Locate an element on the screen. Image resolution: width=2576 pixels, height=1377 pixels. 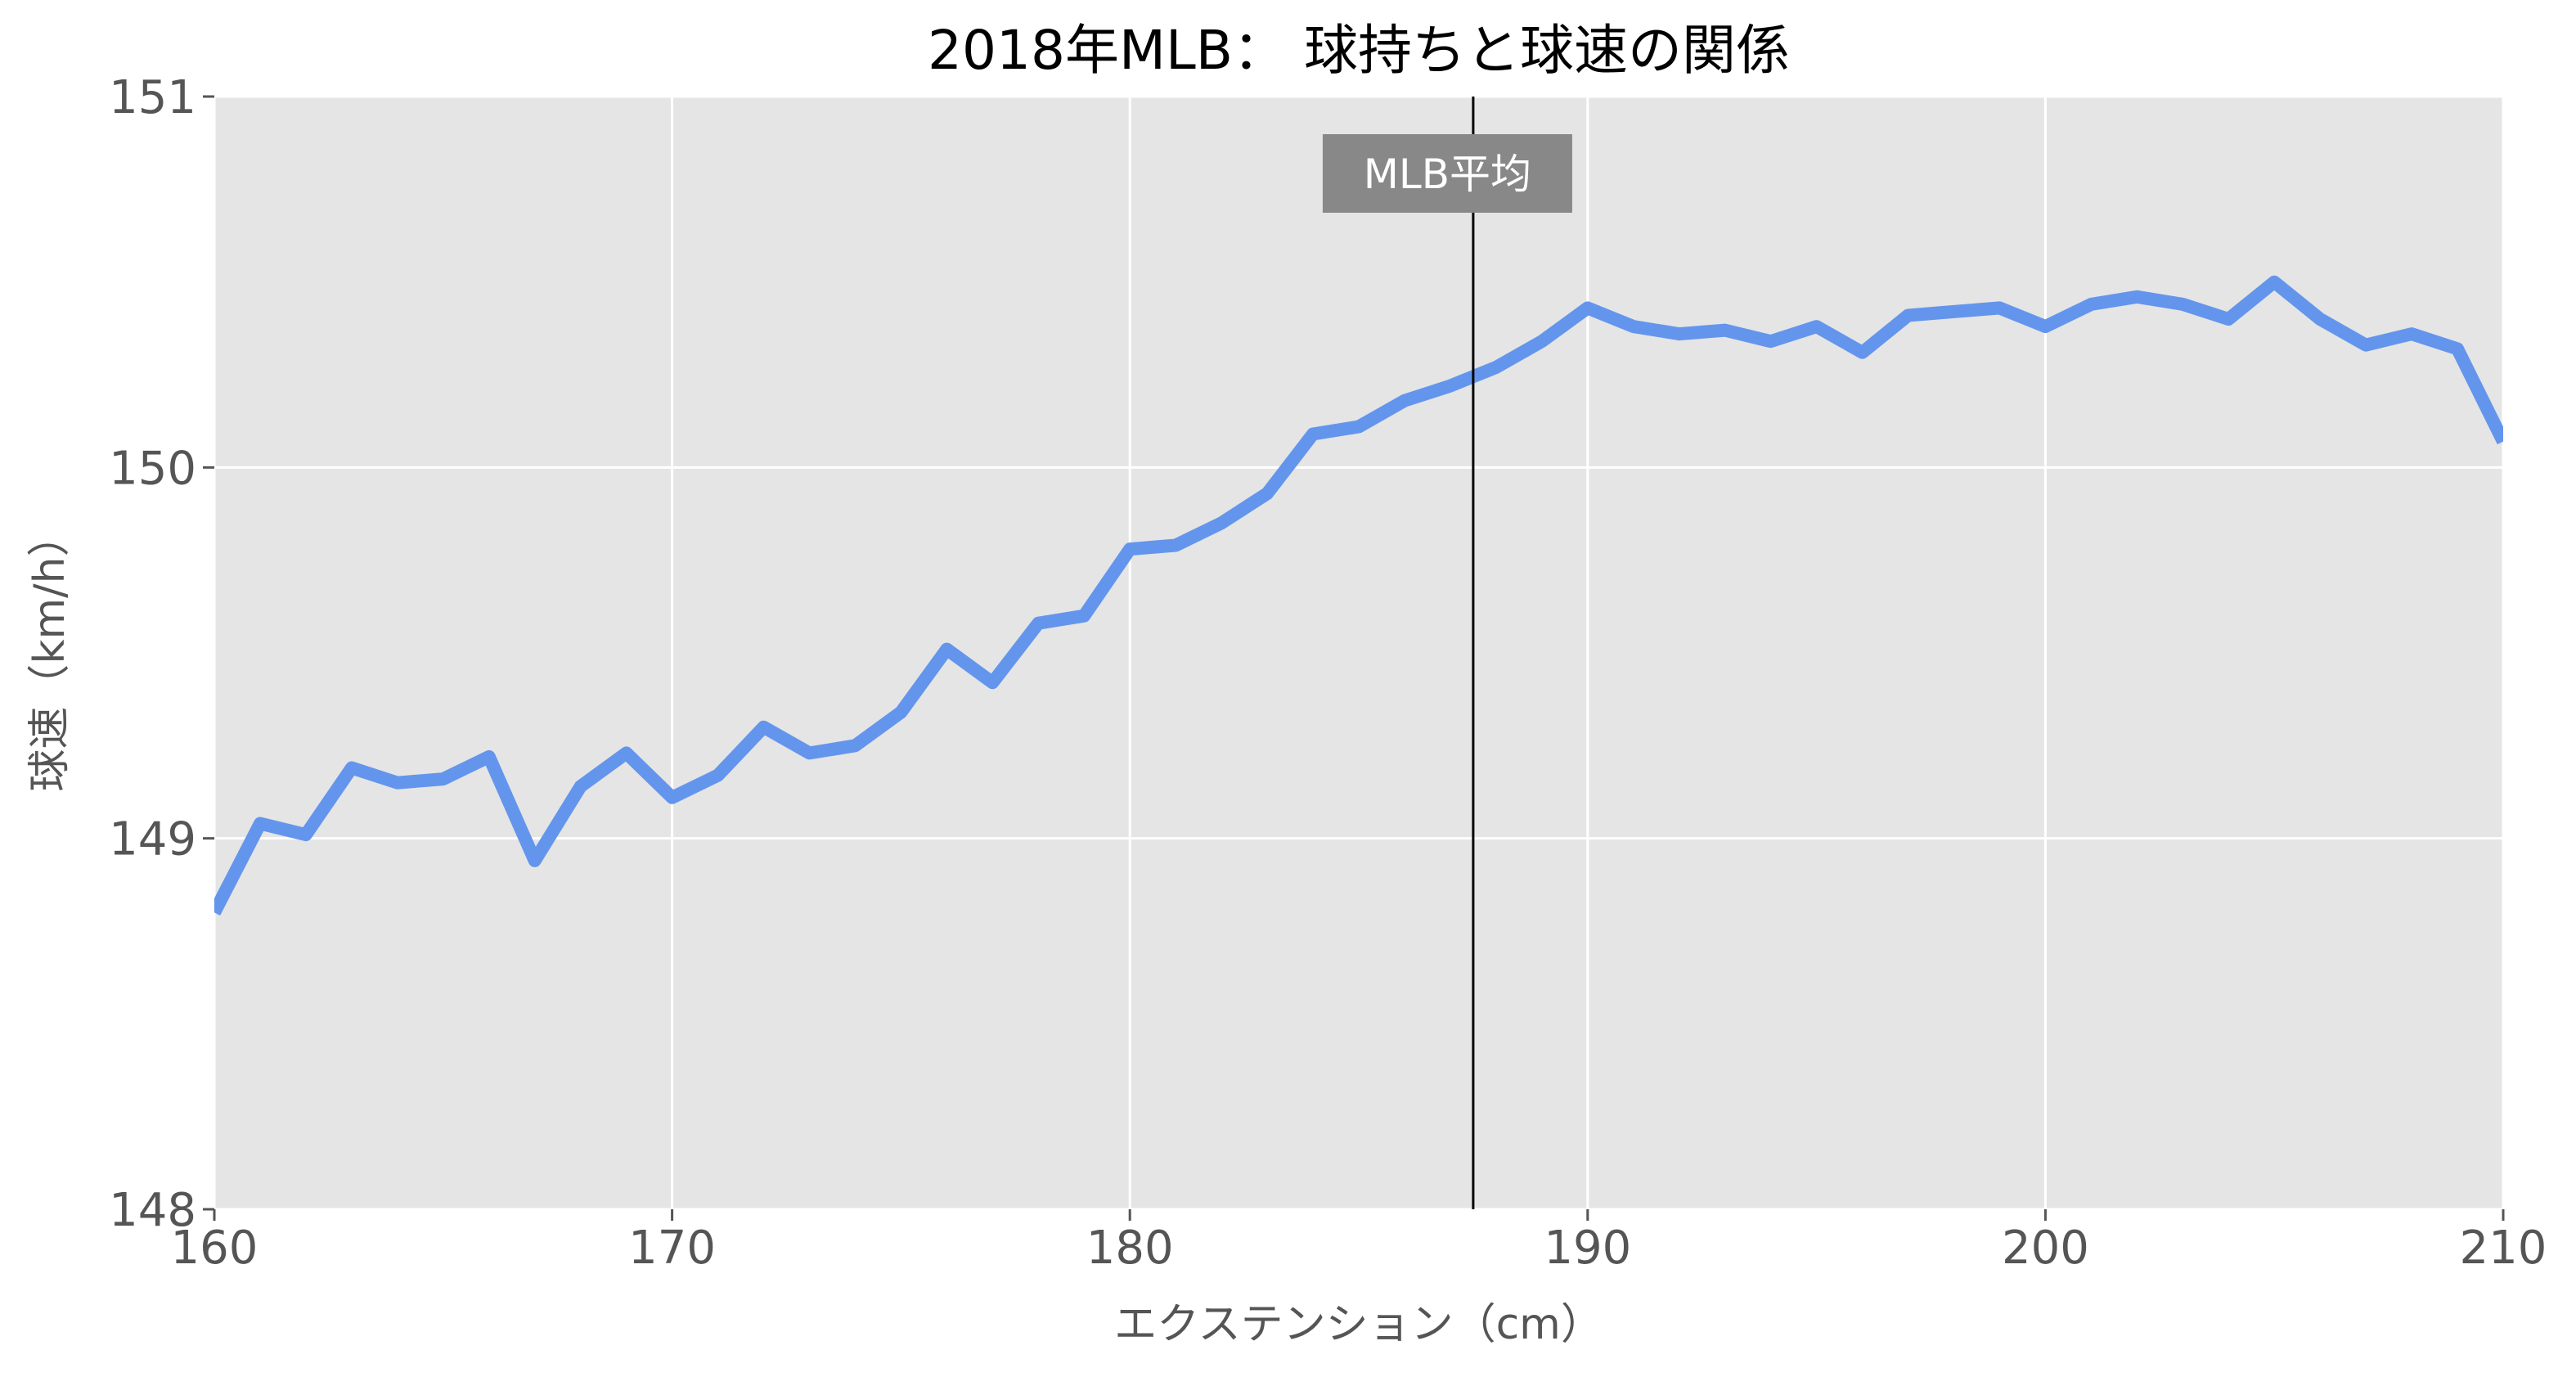
y-axis-label: 球速（km/h） is located at coordinates (50, 653).